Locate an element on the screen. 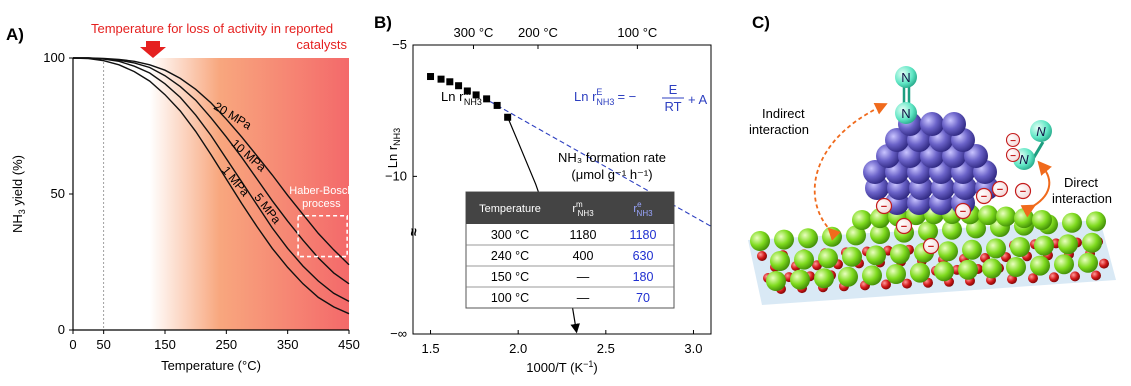  panel-a-x-tick-label: 250 is located at coordinates (226, 344).